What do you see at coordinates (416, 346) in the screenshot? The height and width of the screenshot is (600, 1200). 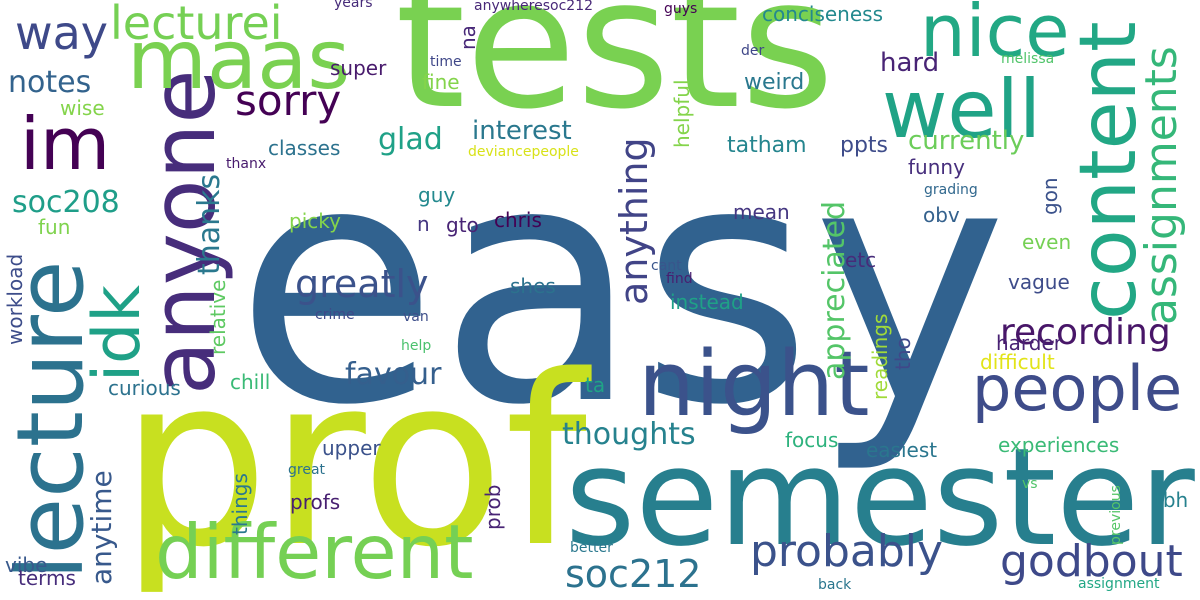 I see `cloud-word: help` at bounding box center [416, 346].